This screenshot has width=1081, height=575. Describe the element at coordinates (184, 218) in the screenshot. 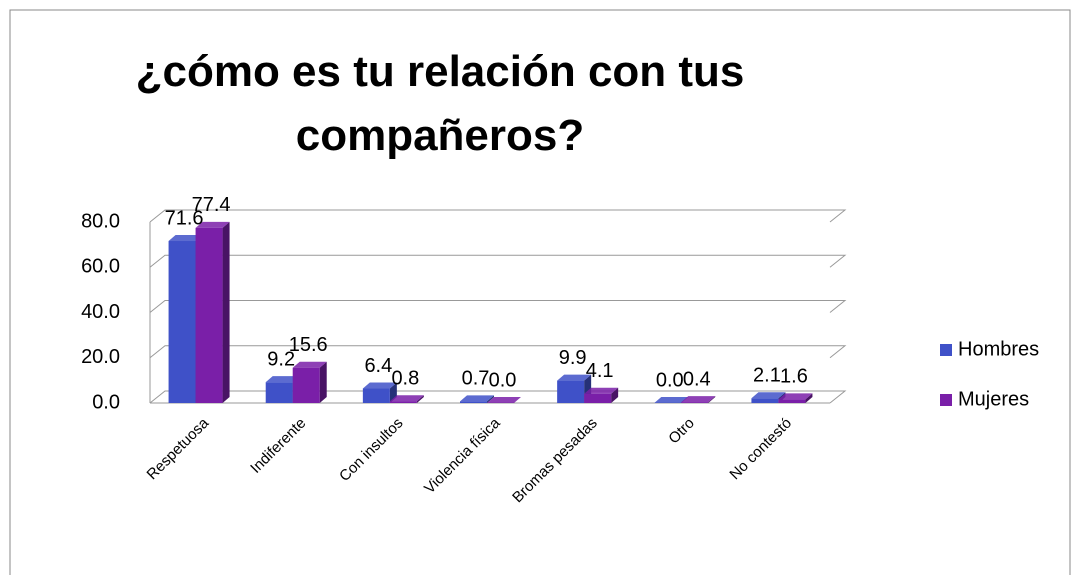

I see `data-label: 71.6` at that location.